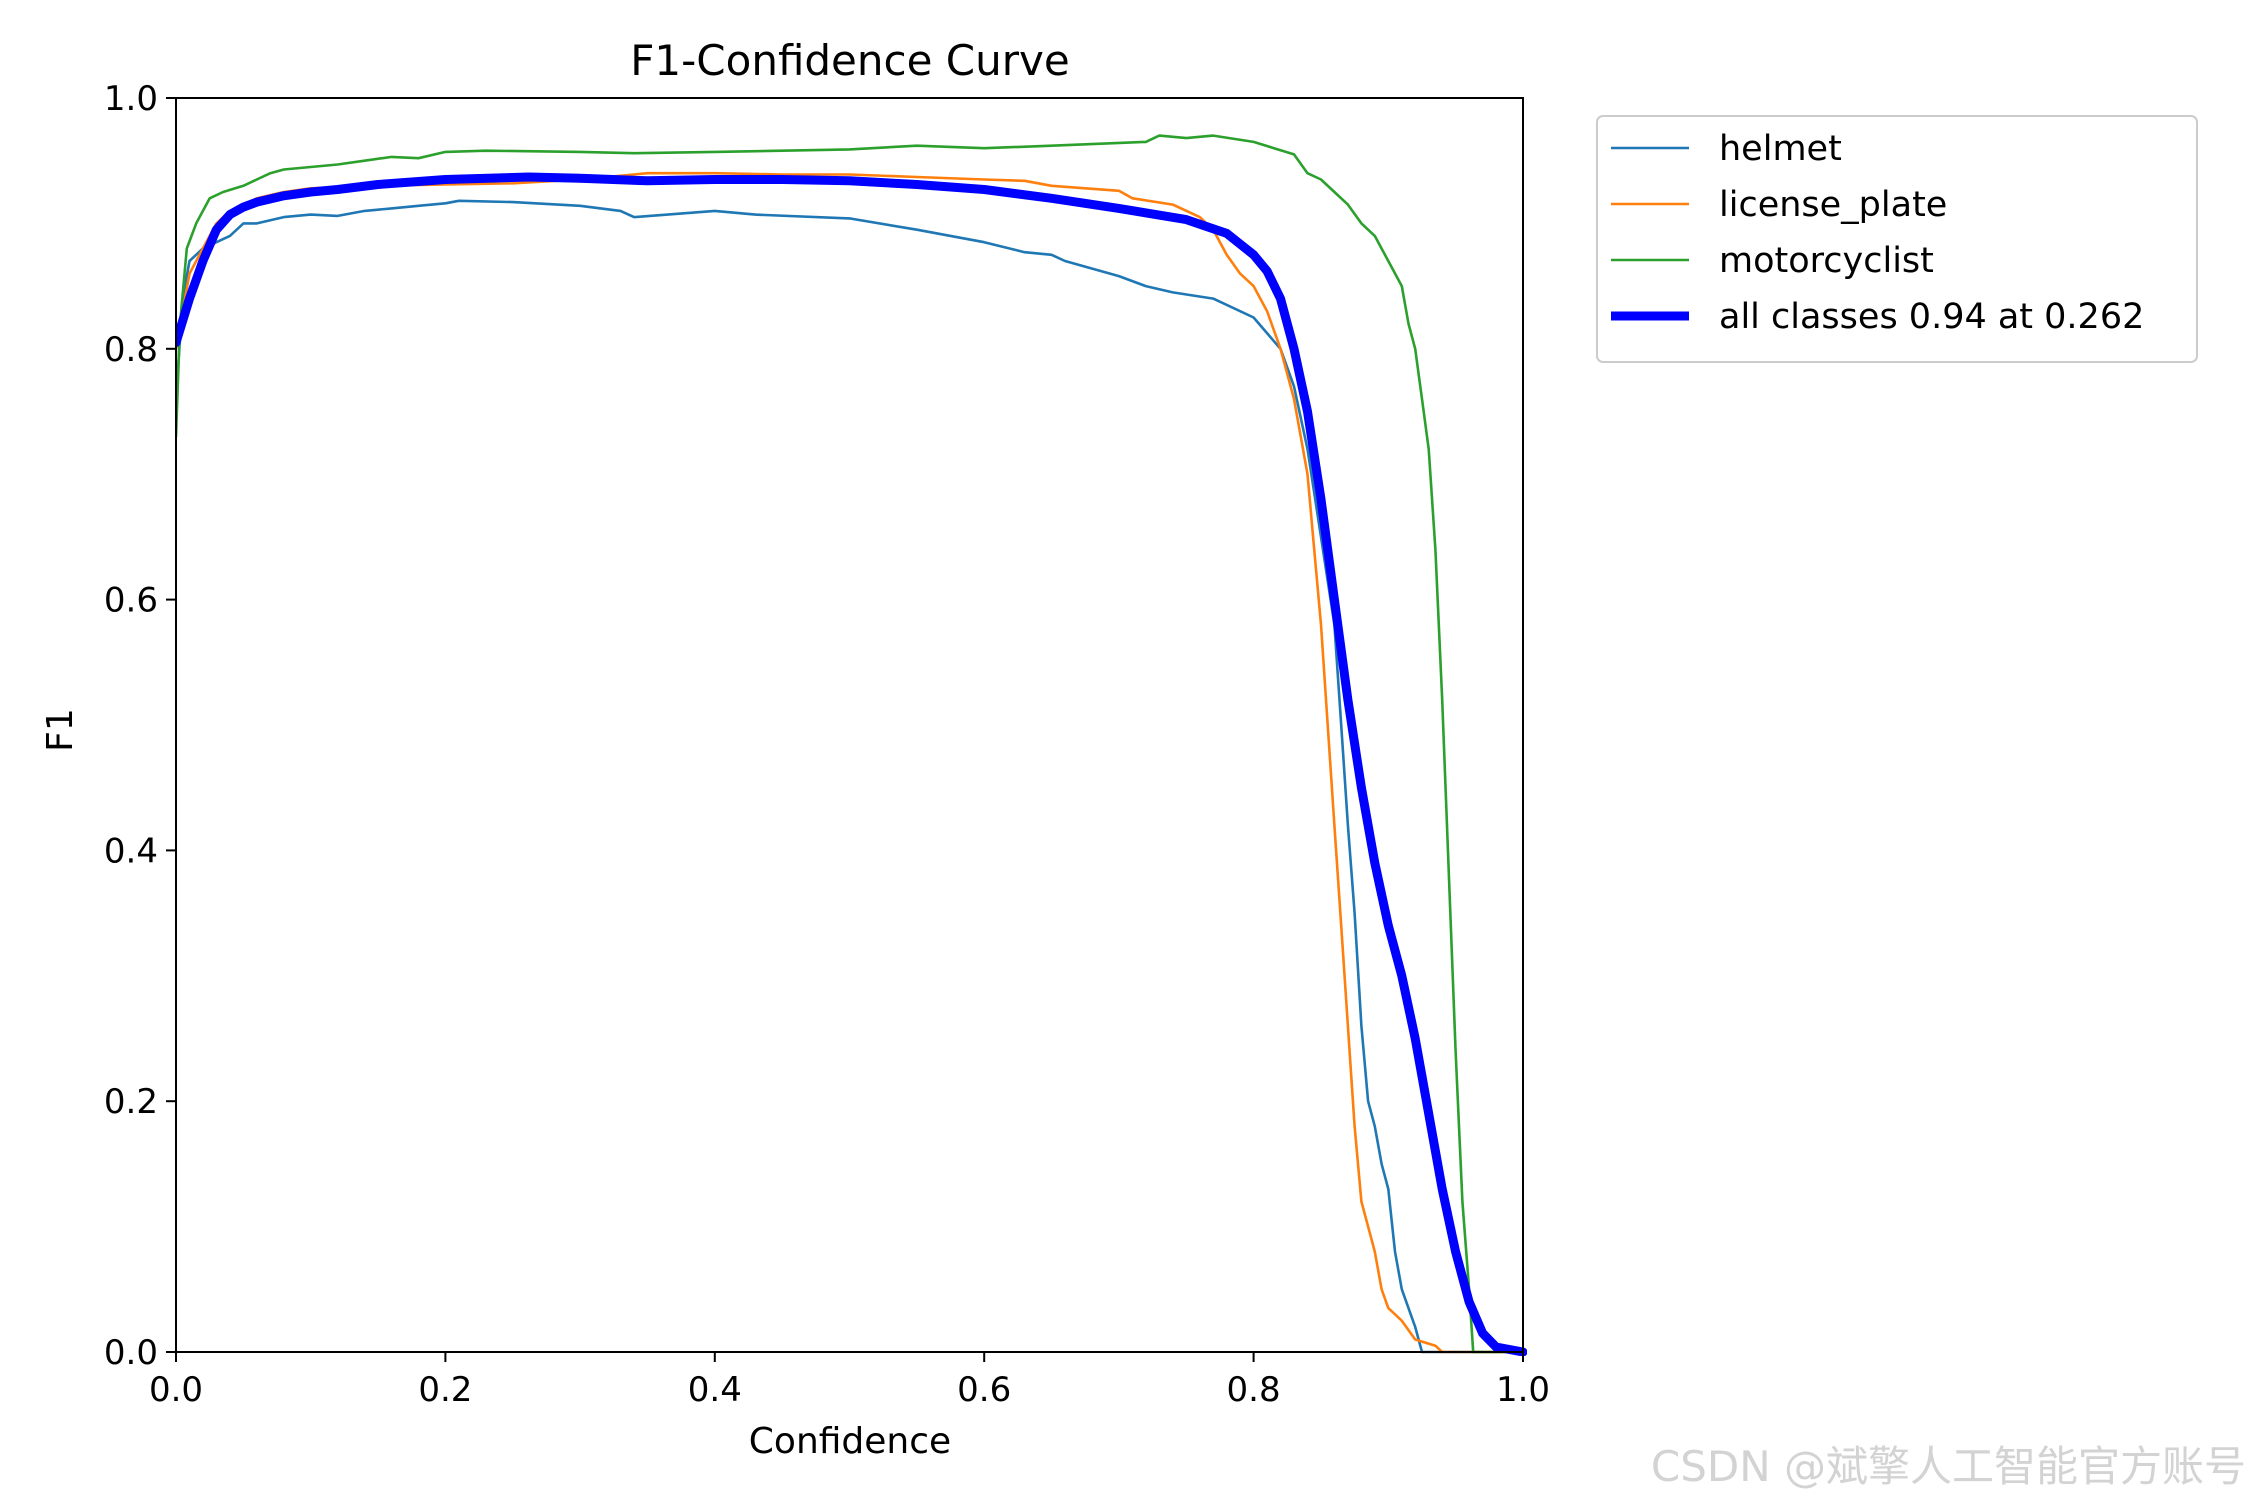 This screenshot has width=2250, height=1505. Describe the element at coordinates (445, 1390) in the screenshot. I see `x-tick-label: 0.2` at that location.